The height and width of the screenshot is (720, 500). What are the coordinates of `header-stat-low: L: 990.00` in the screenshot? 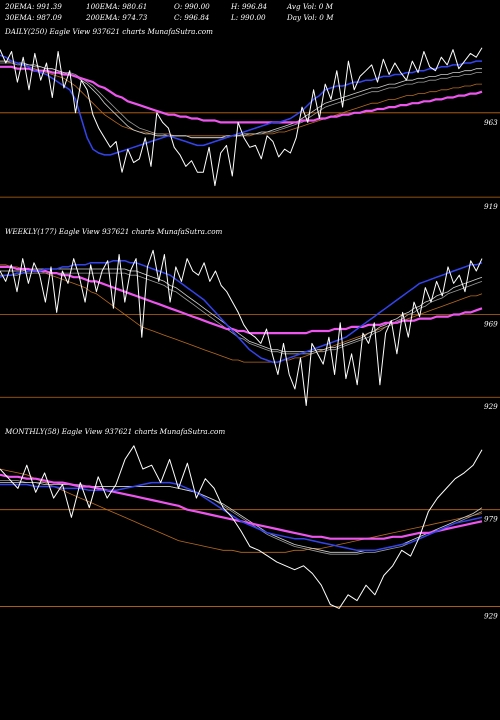 It's located at (248, 17).